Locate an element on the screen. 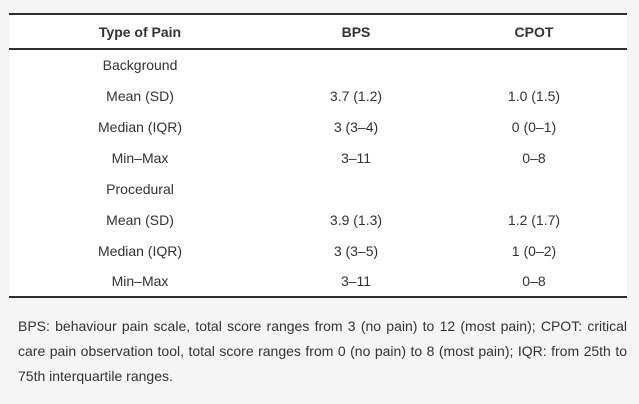  table-row-procedural-section: Procedural is located at coordinates (318, 188).